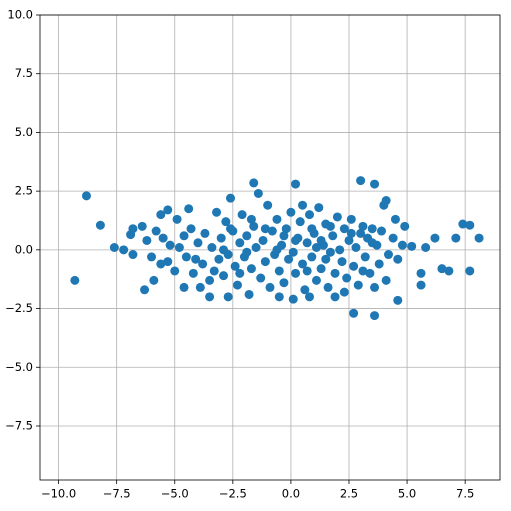 The height and width of the screenshot is (511, 511). I want to click on y-tick-label: 0.0, so click(24, 249).